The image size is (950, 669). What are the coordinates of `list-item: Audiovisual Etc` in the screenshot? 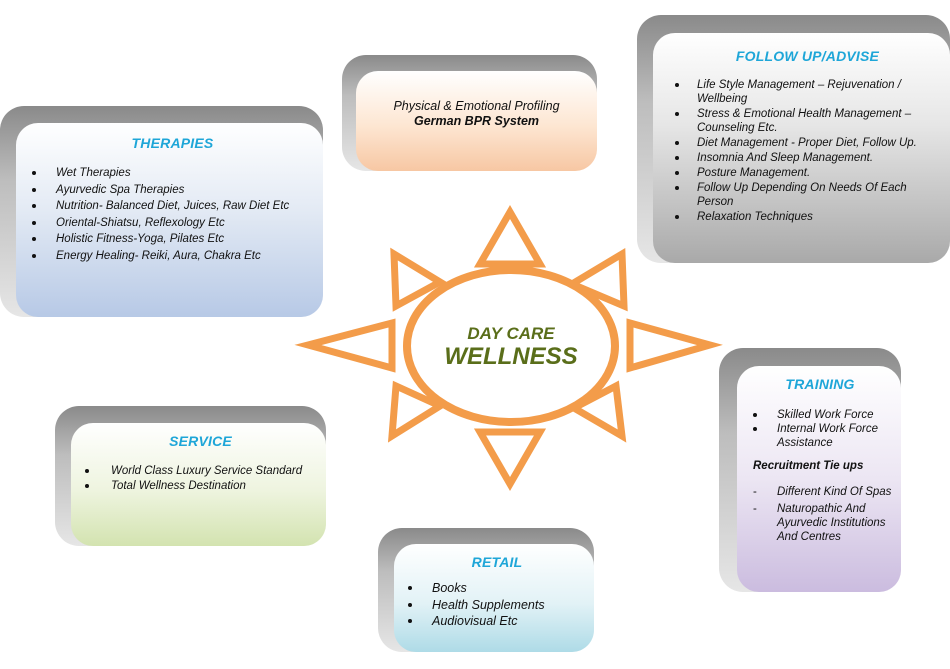 It's located at (497, 621).